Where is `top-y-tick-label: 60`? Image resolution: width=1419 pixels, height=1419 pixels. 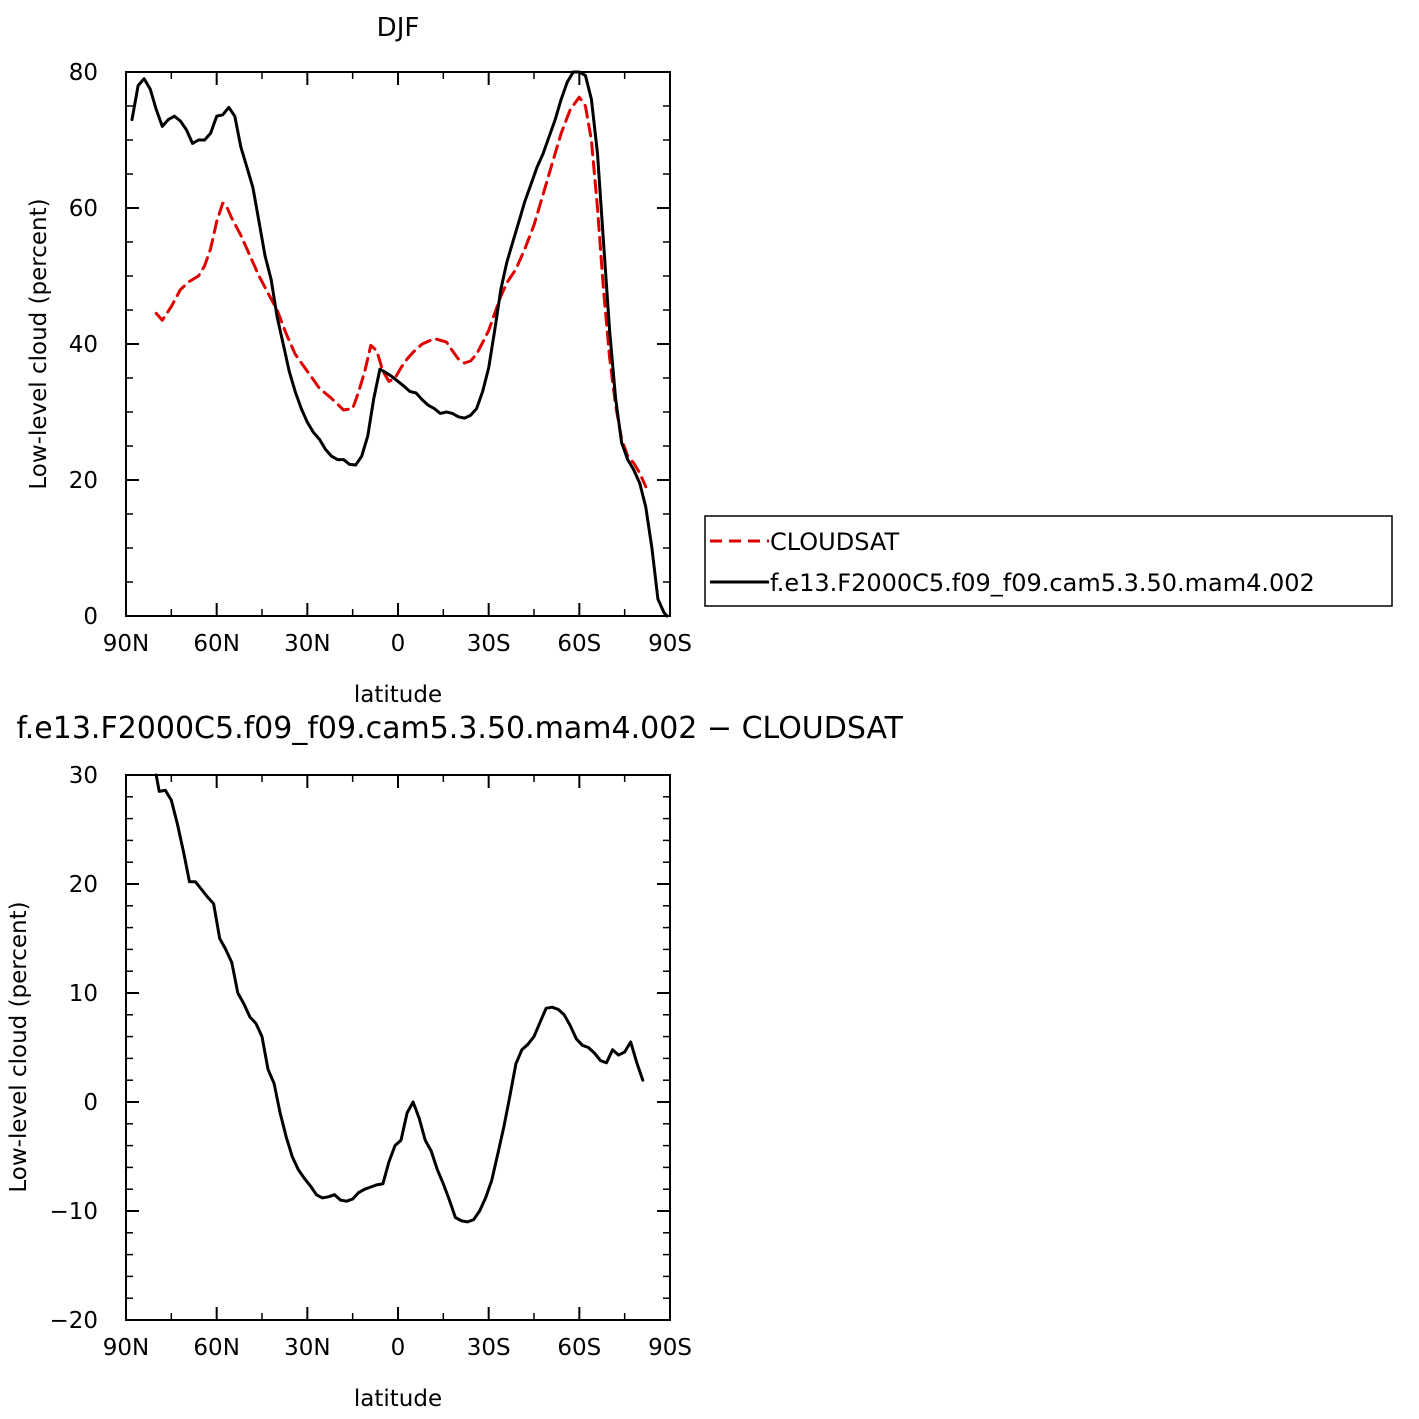 top-y-tick-label: 60 is located at coordinates (83, 209).